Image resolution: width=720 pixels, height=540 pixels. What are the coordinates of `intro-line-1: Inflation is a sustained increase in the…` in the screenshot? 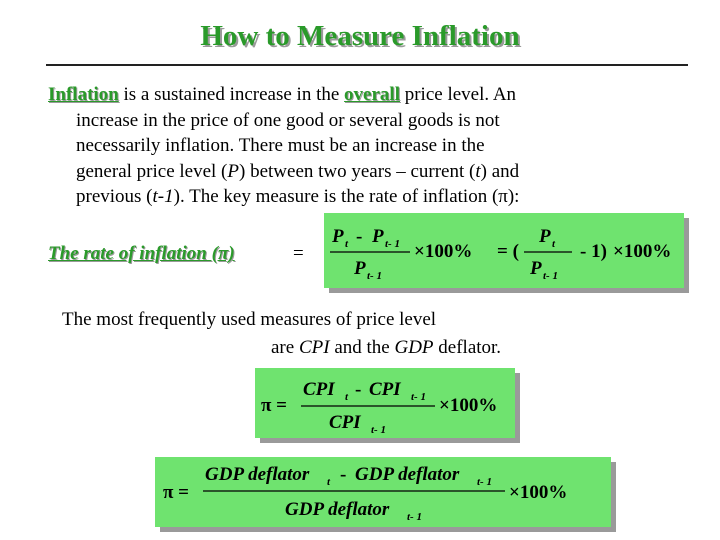 It's located at (282, 94).